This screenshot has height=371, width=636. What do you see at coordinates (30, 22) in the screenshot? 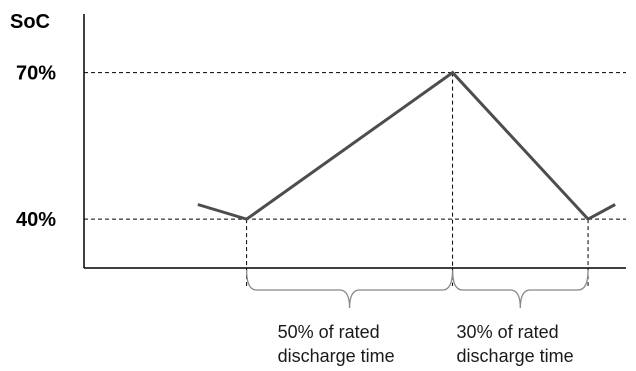
I see `y-axis-title: SoC` at bounding box center [30, 22].